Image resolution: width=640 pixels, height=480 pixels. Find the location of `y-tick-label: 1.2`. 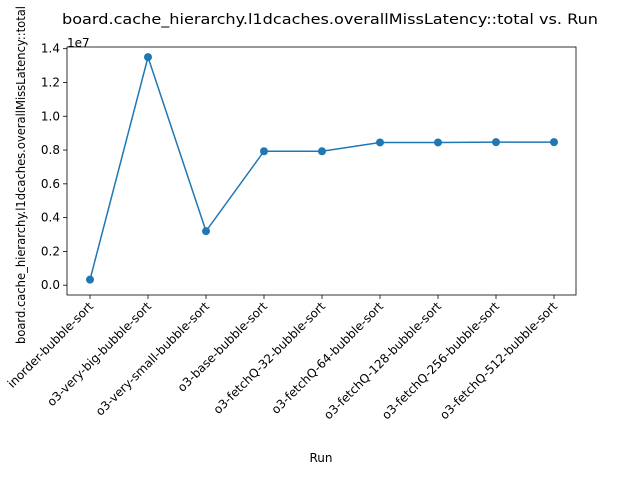

y-tick-label: 1.2 is located at coordinates (50, 82).